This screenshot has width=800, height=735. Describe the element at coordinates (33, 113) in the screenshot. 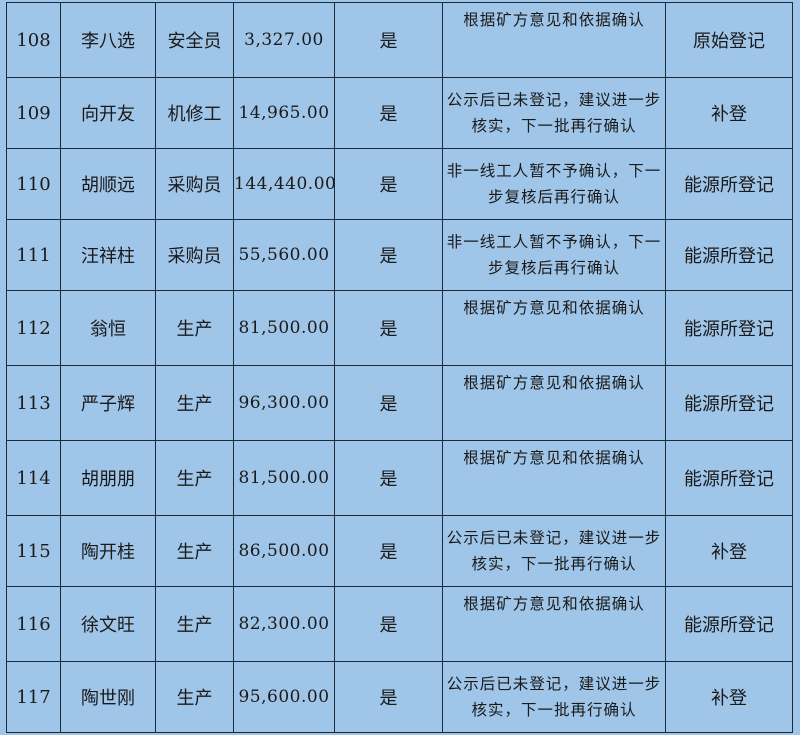

I see `cell-number: 109` at that location.